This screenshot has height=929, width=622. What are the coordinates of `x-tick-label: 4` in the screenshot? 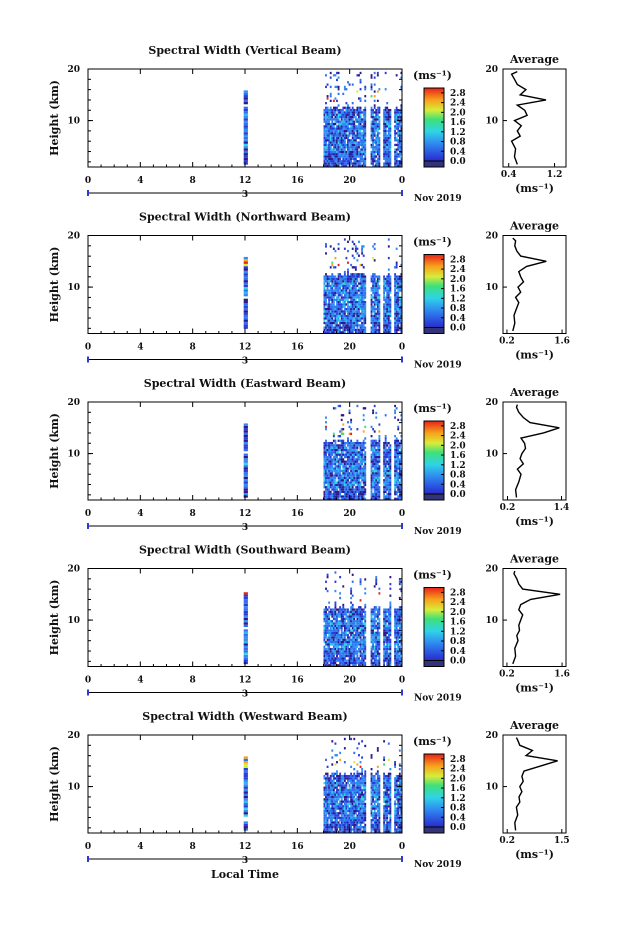 It's located at (140, 181).